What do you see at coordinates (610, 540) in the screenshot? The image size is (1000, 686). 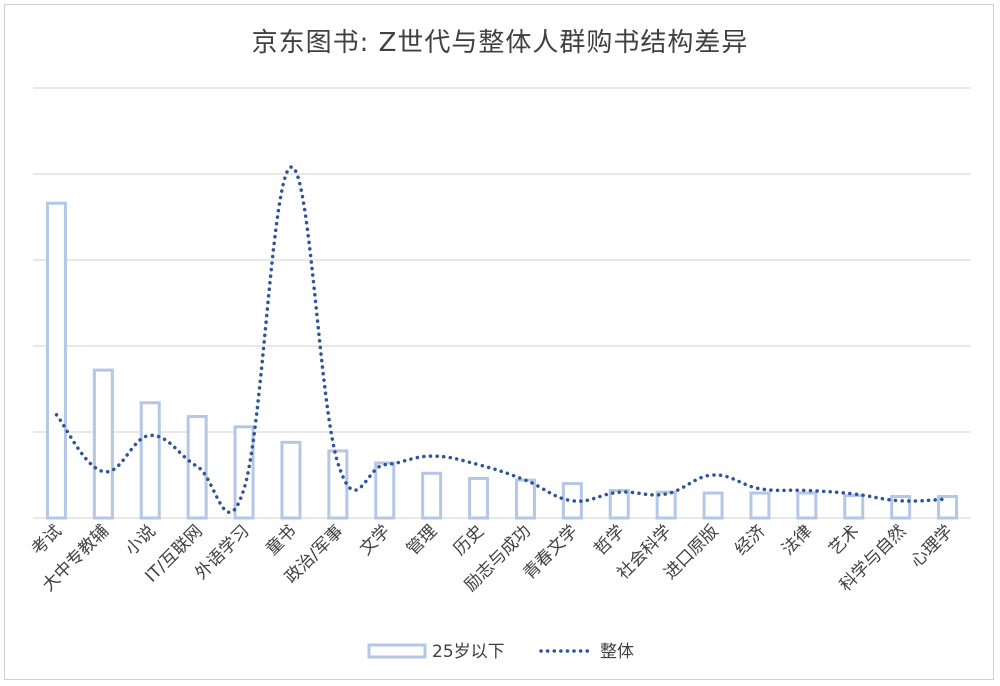 I see `x-tick-label: 哲学` at bounding box center [610, 540].